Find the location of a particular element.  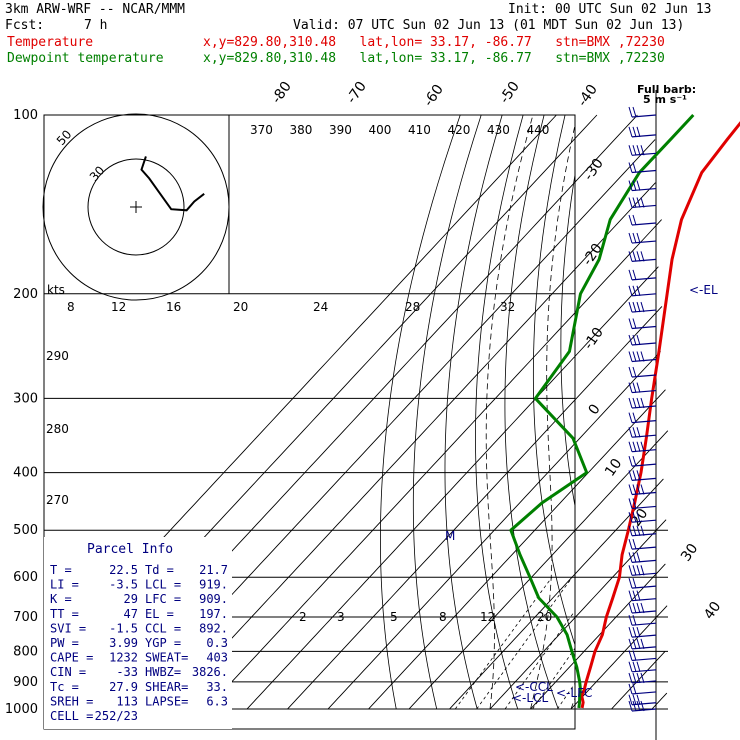

parcel-key-left-2: K = is located at coordinates (61, 599).